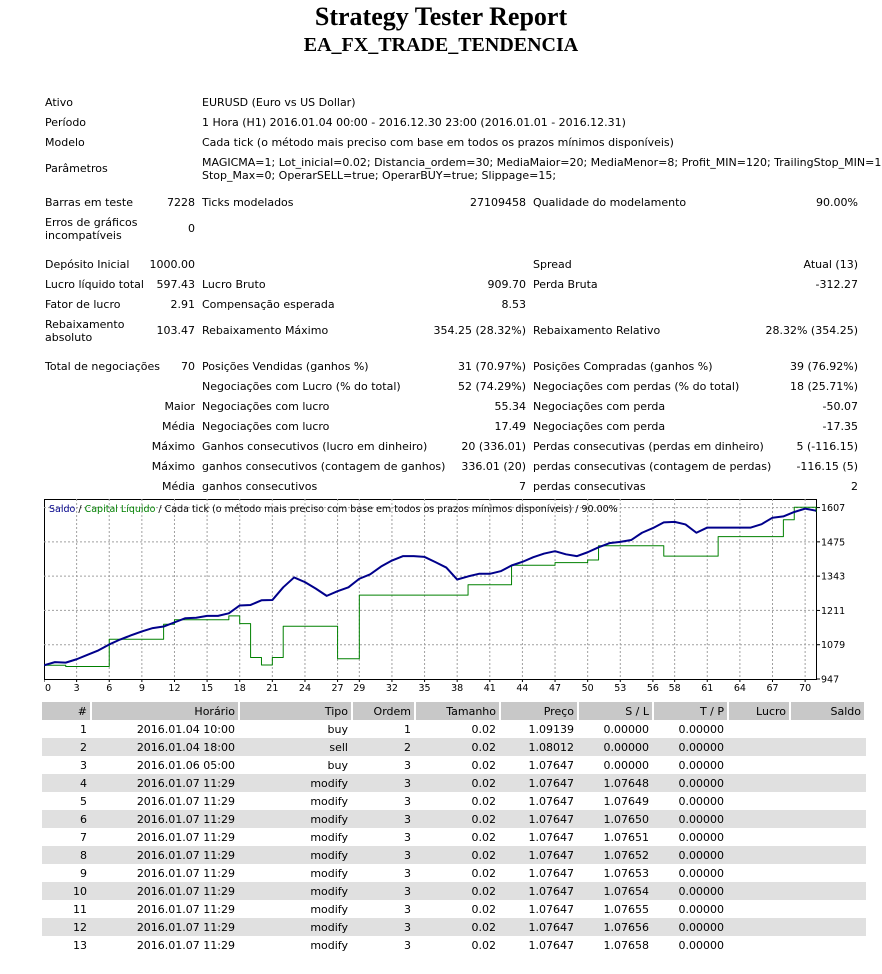 Image resolution: width=882 pixels, height=974 pixels. Describe the element at coordinates (296, 747) in the screenshot. I see `table-cell: sell` at that location.